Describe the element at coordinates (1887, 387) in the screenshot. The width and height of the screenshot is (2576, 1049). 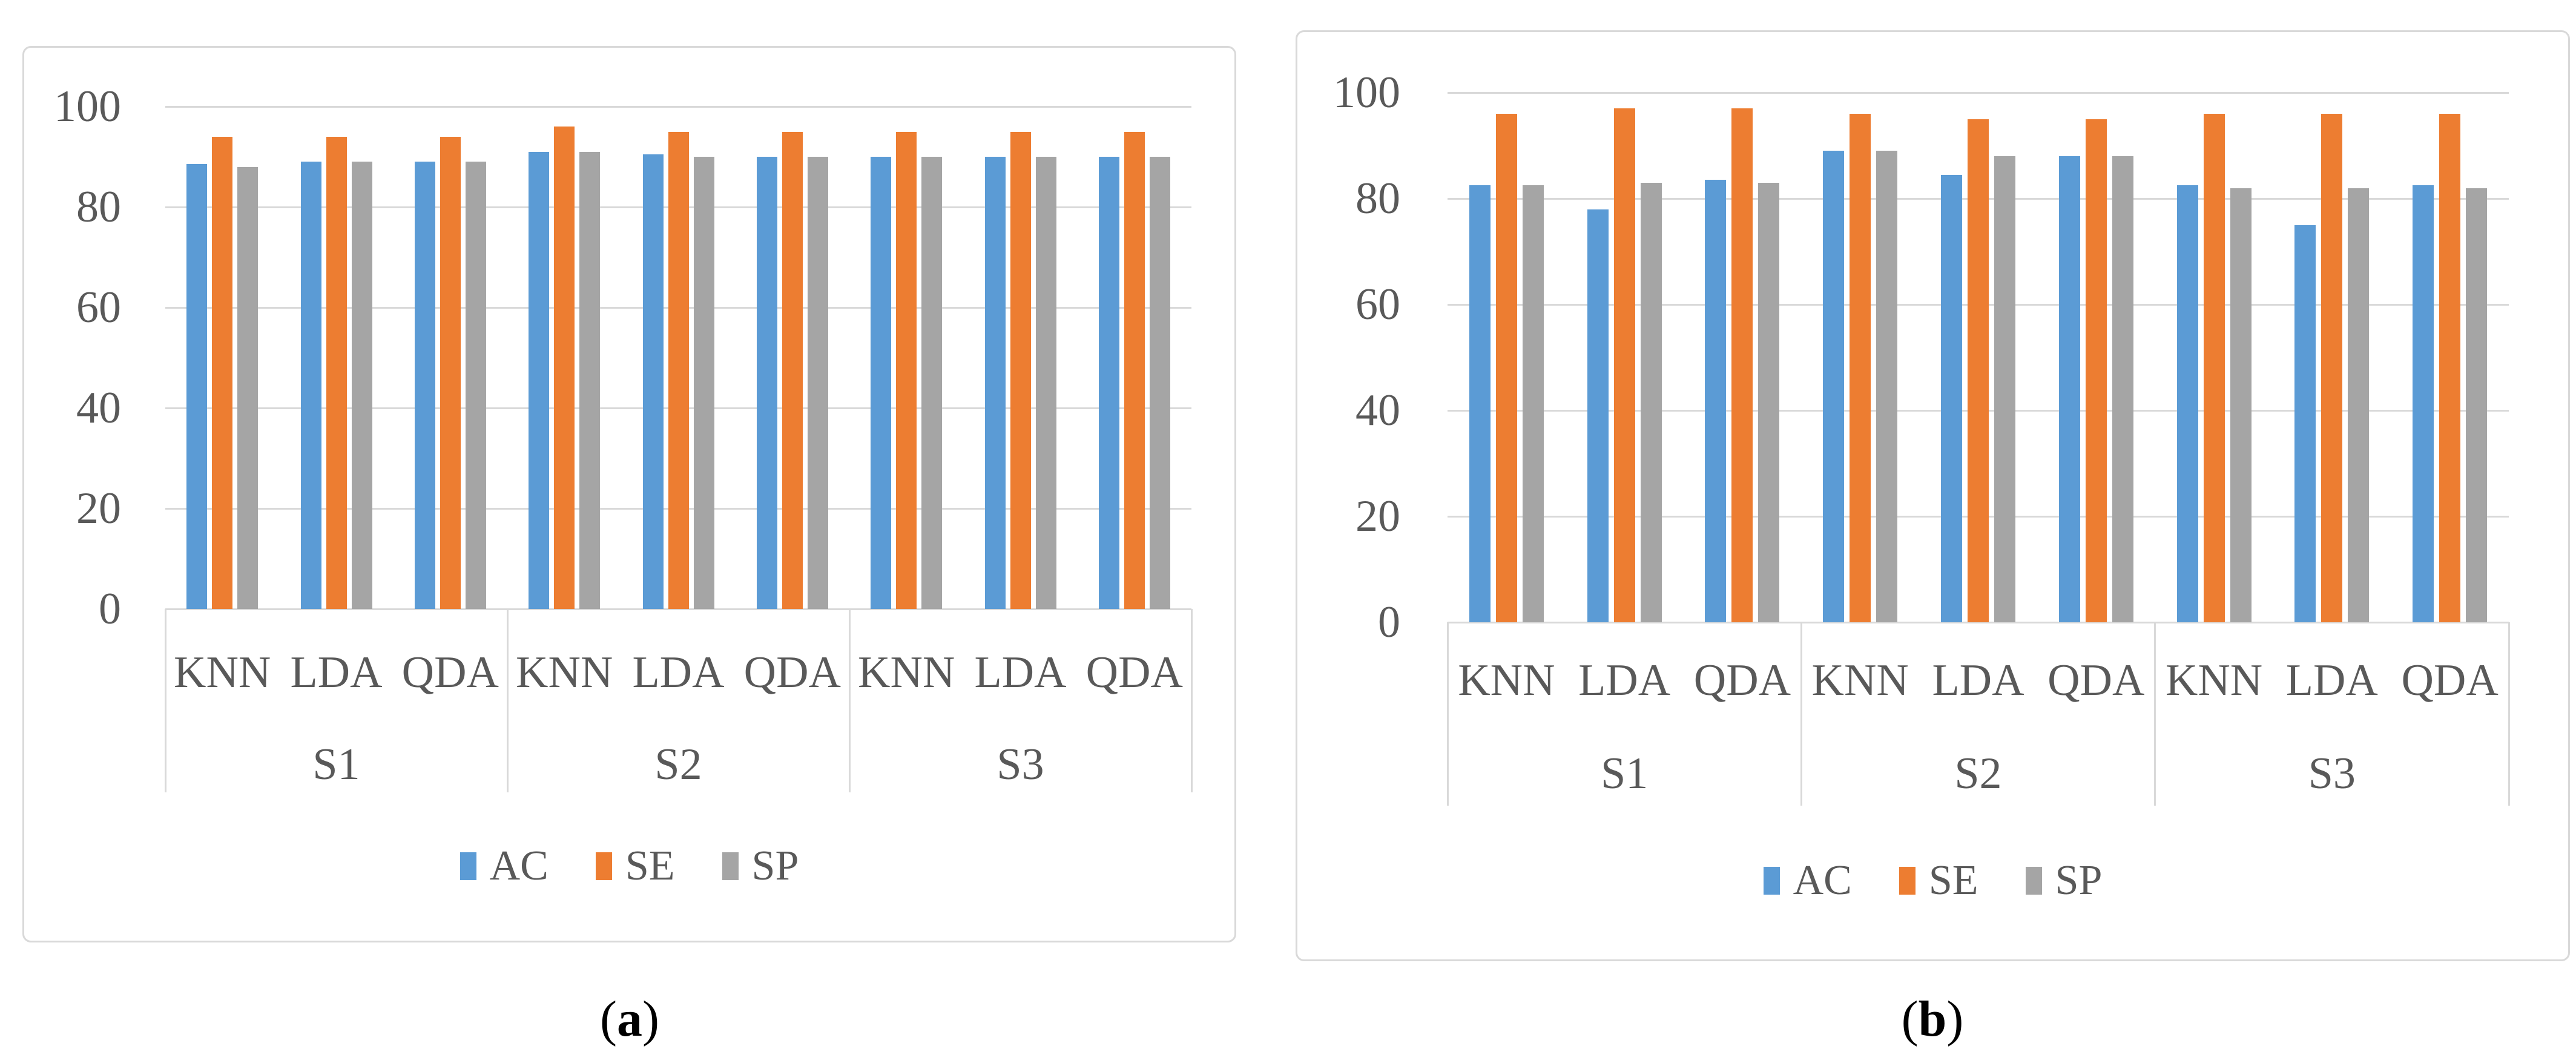
I see `bar-sp-s2-knn` at that location.